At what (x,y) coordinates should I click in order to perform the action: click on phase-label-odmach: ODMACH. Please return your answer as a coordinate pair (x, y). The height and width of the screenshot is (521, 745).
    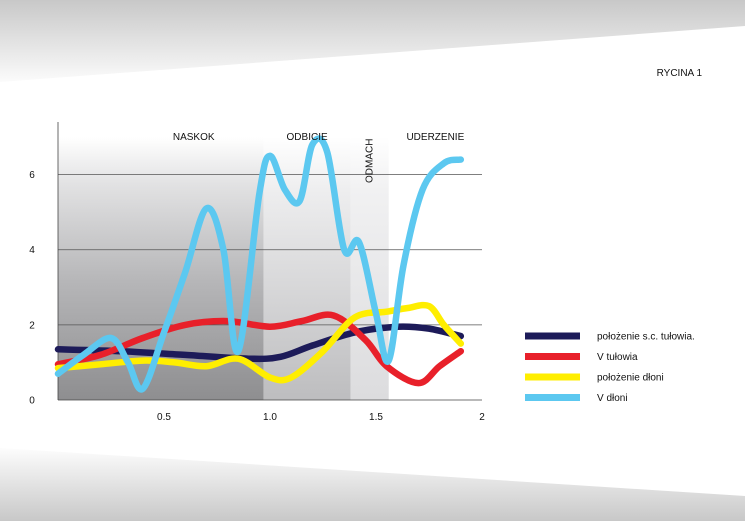
    Looking at the image, I should click on (370, 161).